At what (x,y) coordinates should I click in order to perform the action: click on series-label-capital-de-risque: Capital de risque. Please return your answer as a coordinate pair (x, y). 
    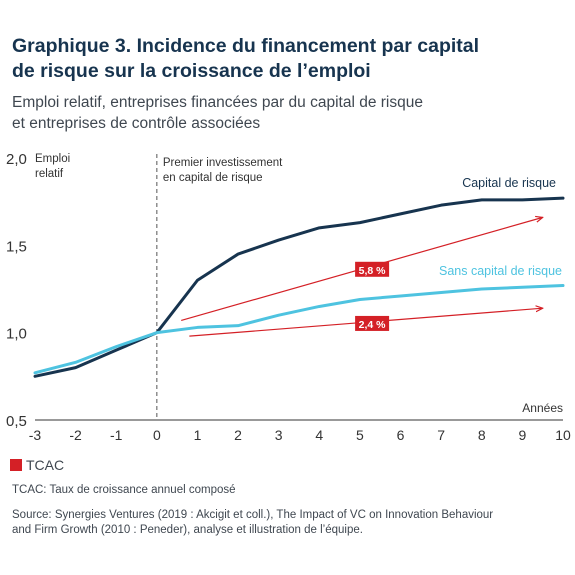
    Looking at the image, I should click on (509, 183).